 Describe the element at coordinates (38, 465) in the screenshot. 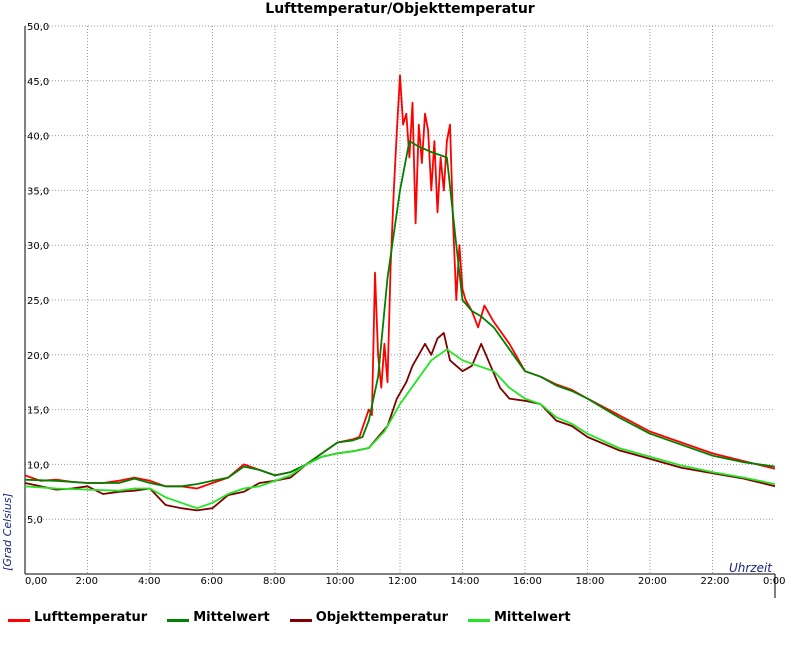

I see `y-tick-label: 10,0` at that location.